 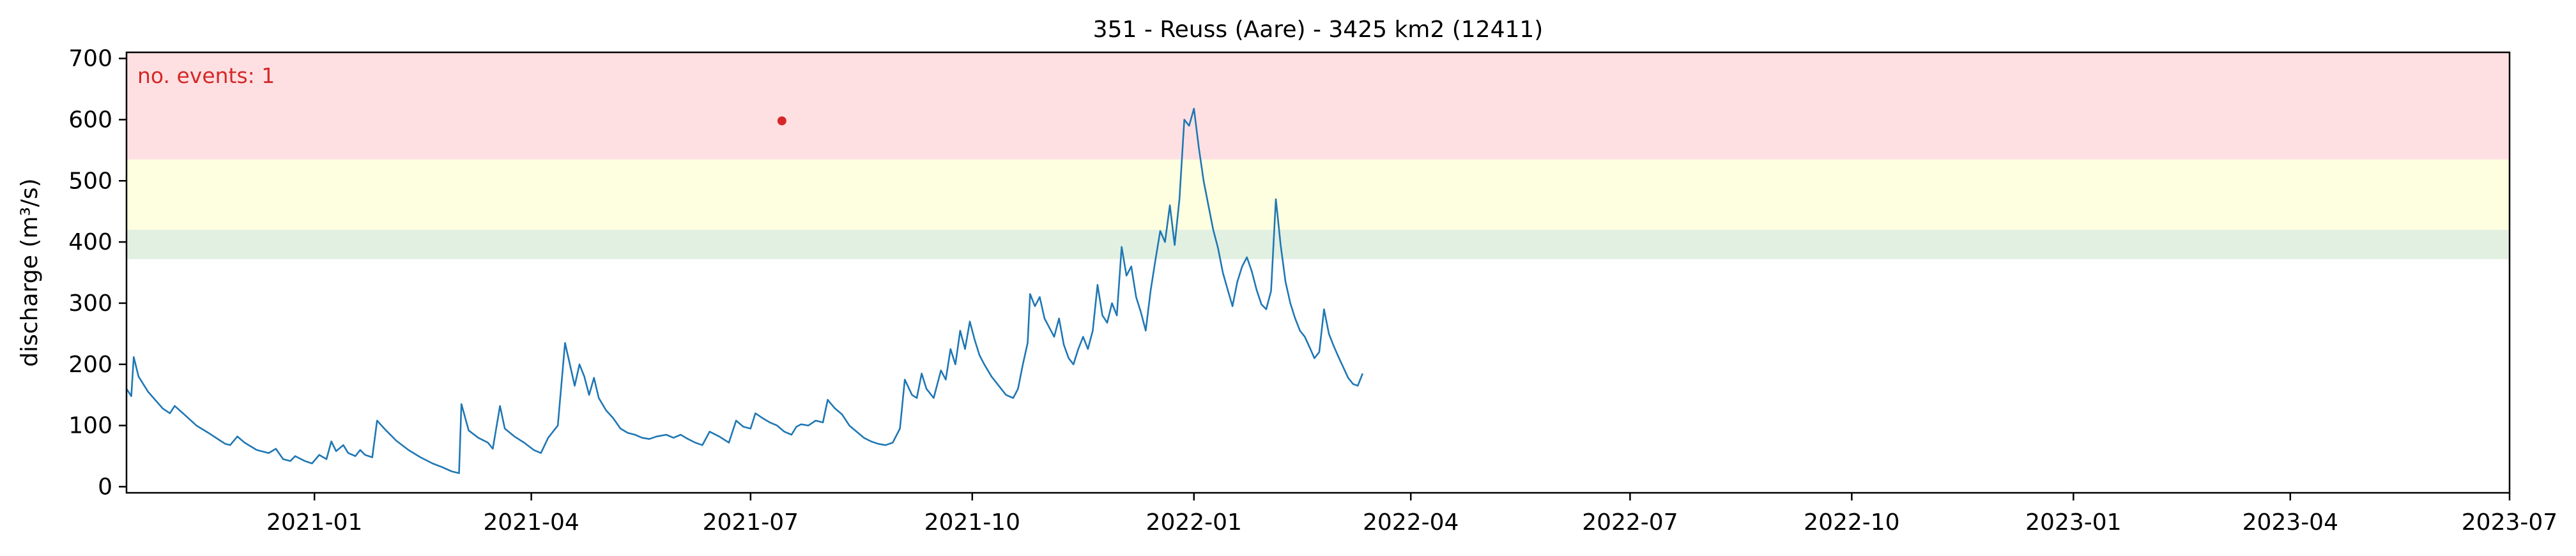 I want to click on x-tick-label: 2022-10, so click(x=1851, y=522).